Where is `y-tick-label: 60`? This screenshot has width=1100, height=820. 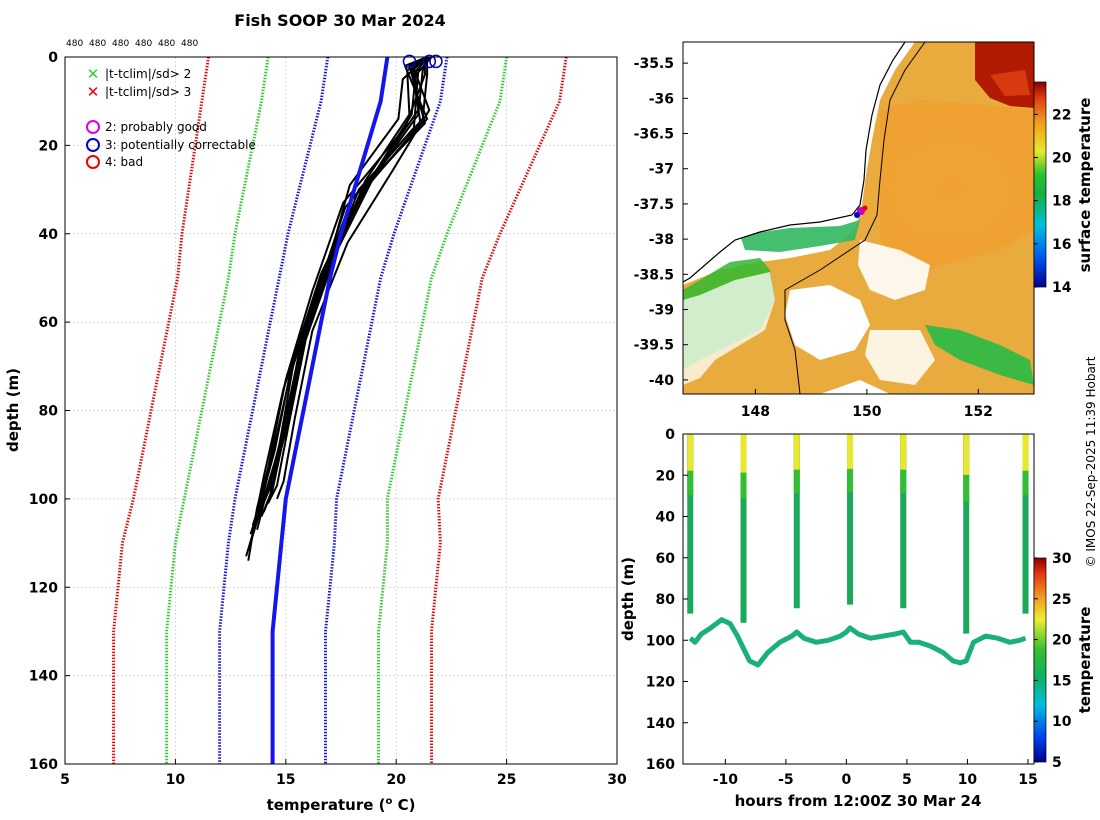
y-tick-label: 60 is located at coordinates (49, 323).